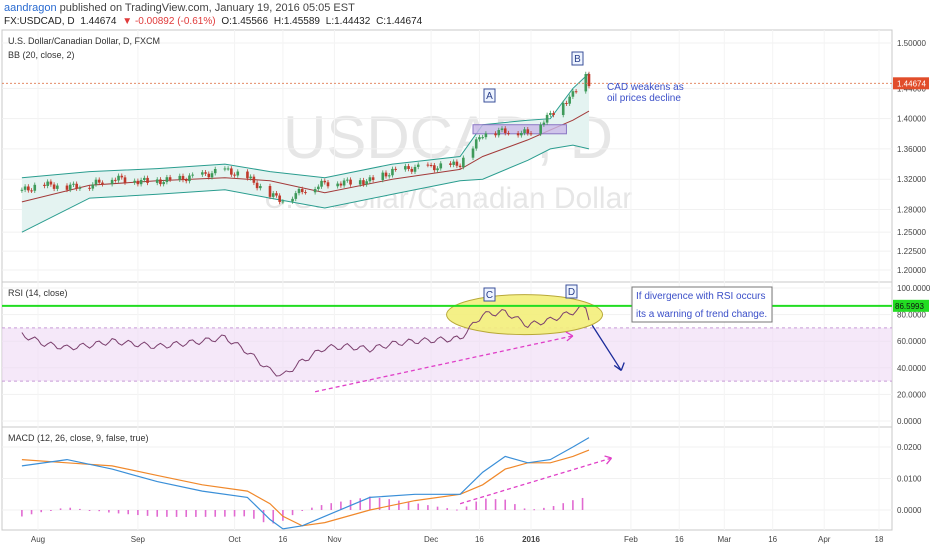  I want to click on symbol-label: FX:USDCAD, D, so click(39, 21).